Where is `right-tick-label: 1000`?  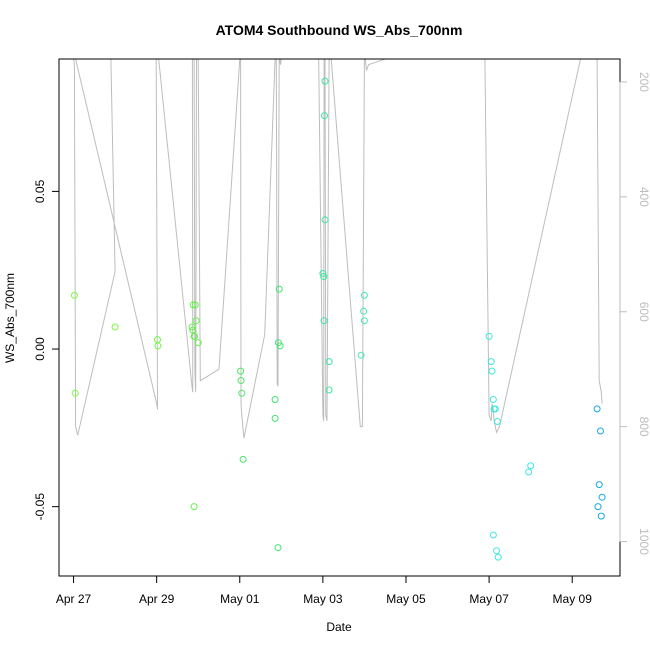 right-tick-label: 1000 is located at coordinates (643, 541).